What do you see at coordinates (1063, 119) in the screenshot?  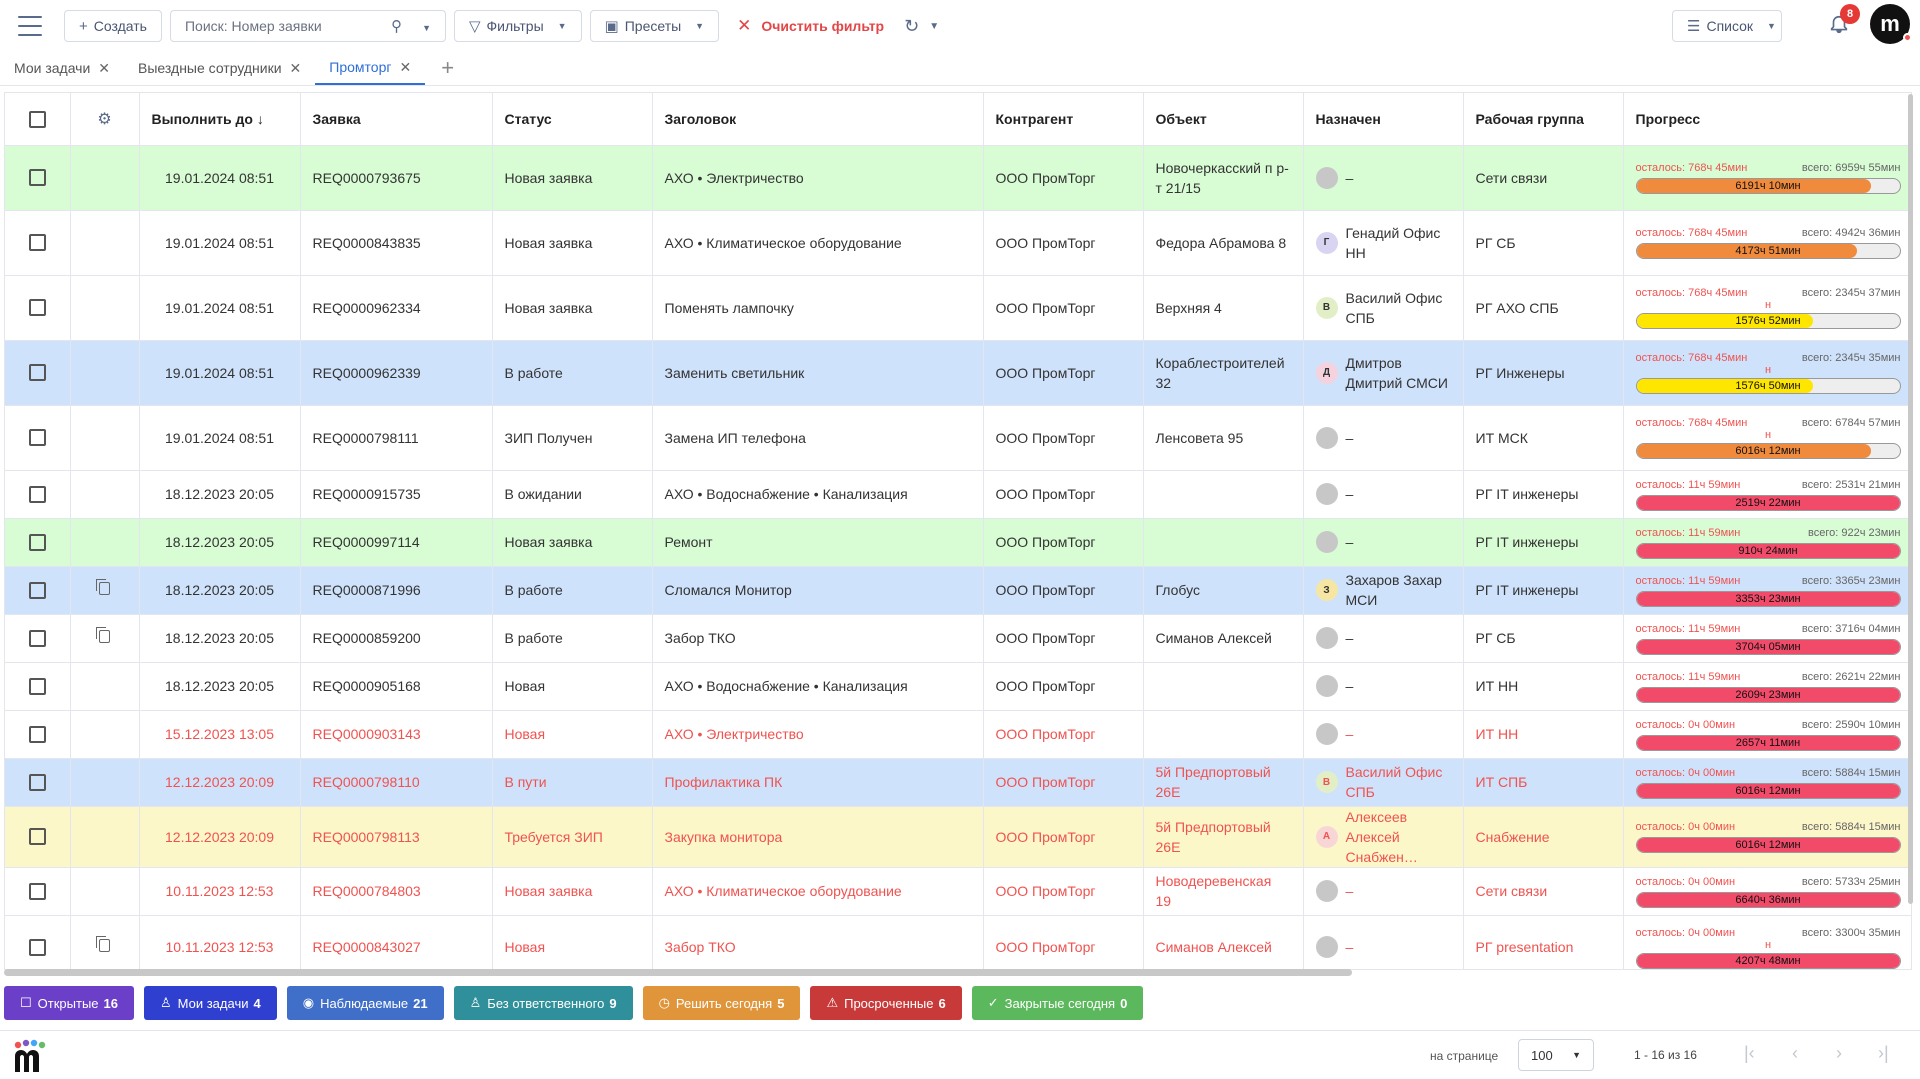 I see `column-client: Контрагент` at bounding box center [1063, 119].